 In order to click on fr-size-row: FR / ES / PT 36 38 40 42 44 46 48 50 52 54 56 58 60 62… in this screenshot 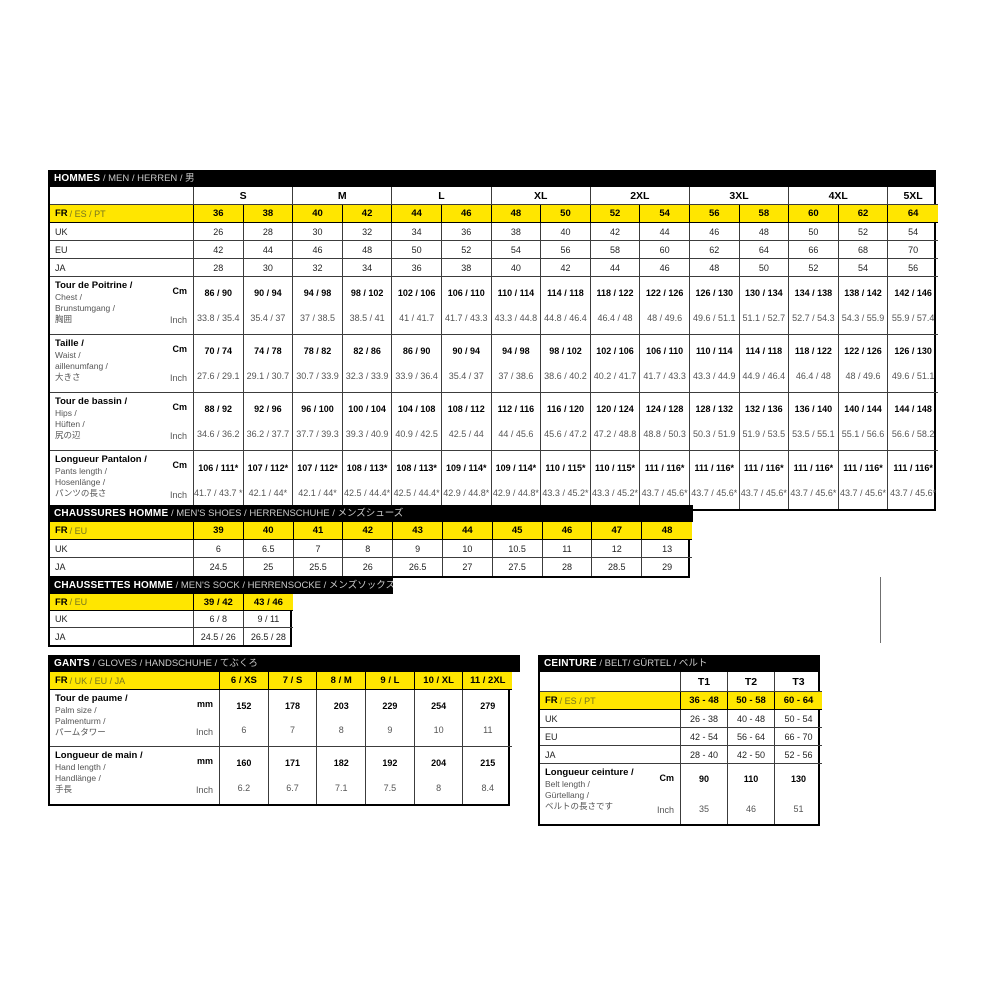, I will do `click(494, 214)`.